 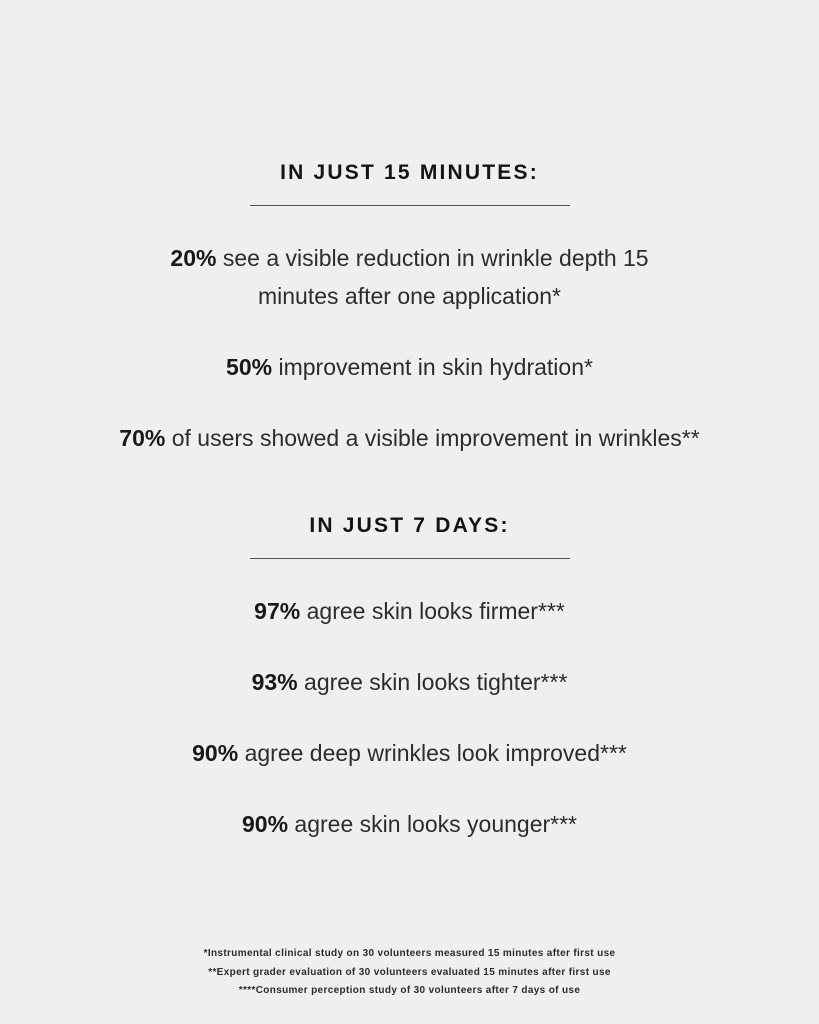 What do you see at coordinates (432, 367) in the screenshot?
I see `stat-text: improvement in skin hydration*` at bounding box center [432, 367].